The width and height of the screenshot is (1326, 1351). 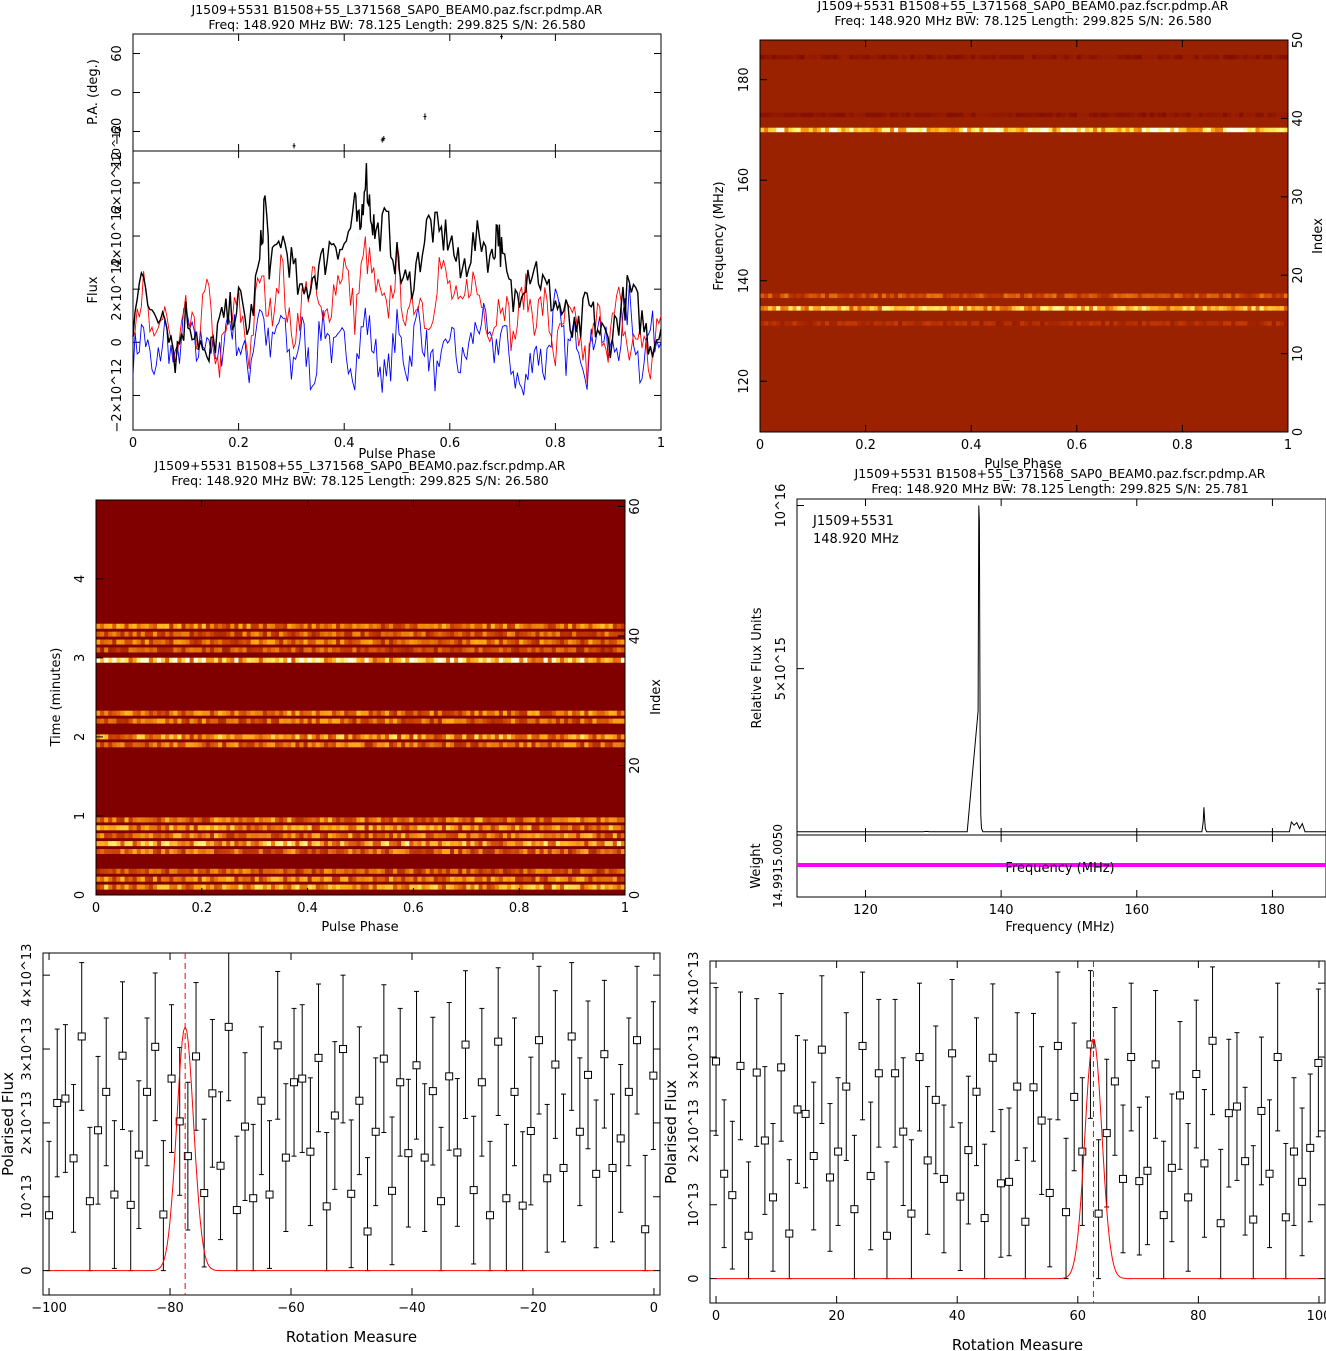 I want to click on rm-neg-y-tick-label: 4×10^13, so click(x=27, y=975).